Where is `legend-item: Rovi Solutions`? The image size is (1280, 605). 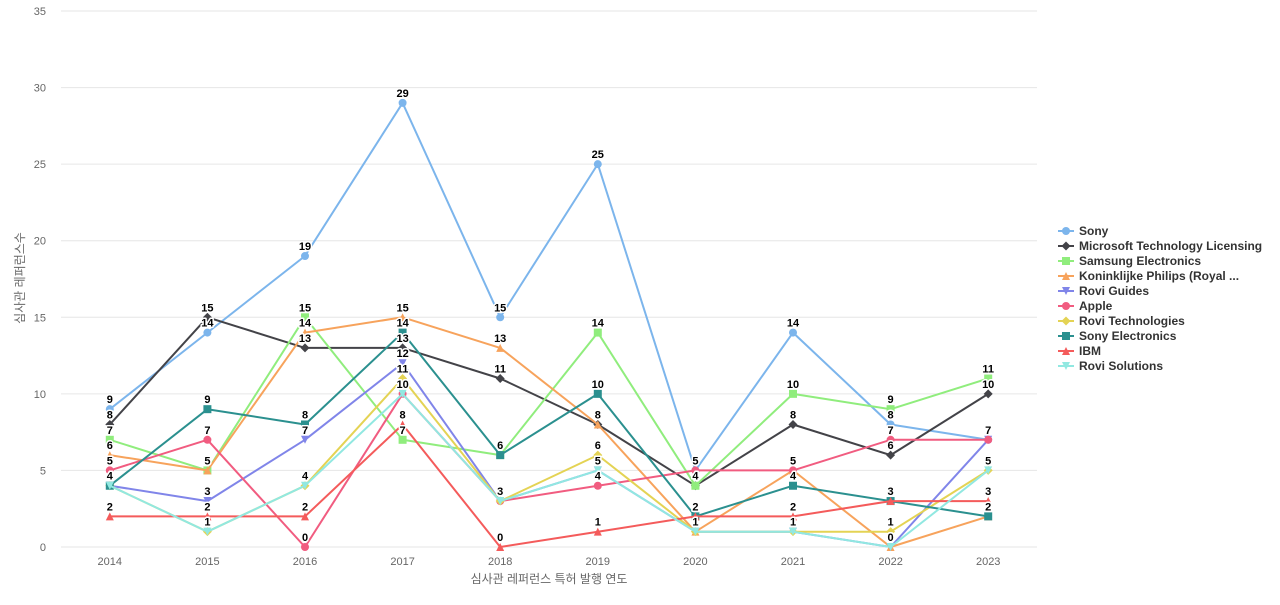
legend-item: Rovi Solutions is located at coordinates (1110, 366).